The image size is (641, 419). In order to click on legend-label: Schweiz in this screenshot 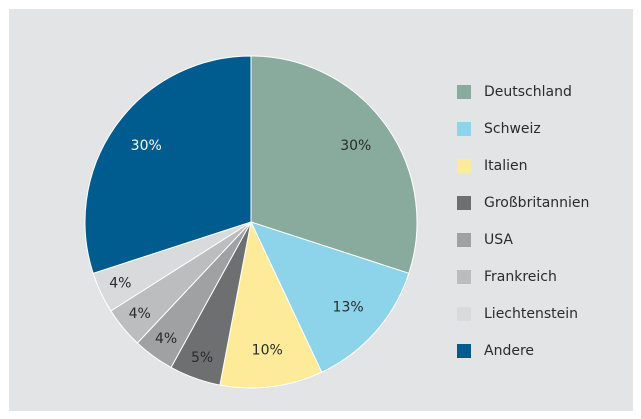, I will do `click(512, 129)`.